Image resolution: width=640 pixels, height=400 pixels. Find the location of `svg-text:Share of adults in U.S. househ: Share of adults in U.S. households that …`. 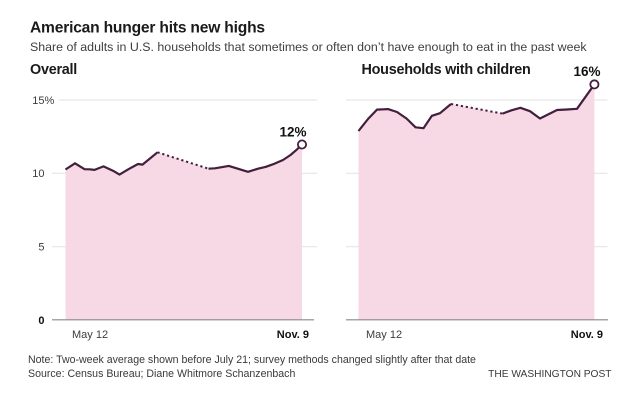

svg-text:Share of adults in U.S. househ: Share of adults in U.S. households that … is located at coordinates (308, 47).